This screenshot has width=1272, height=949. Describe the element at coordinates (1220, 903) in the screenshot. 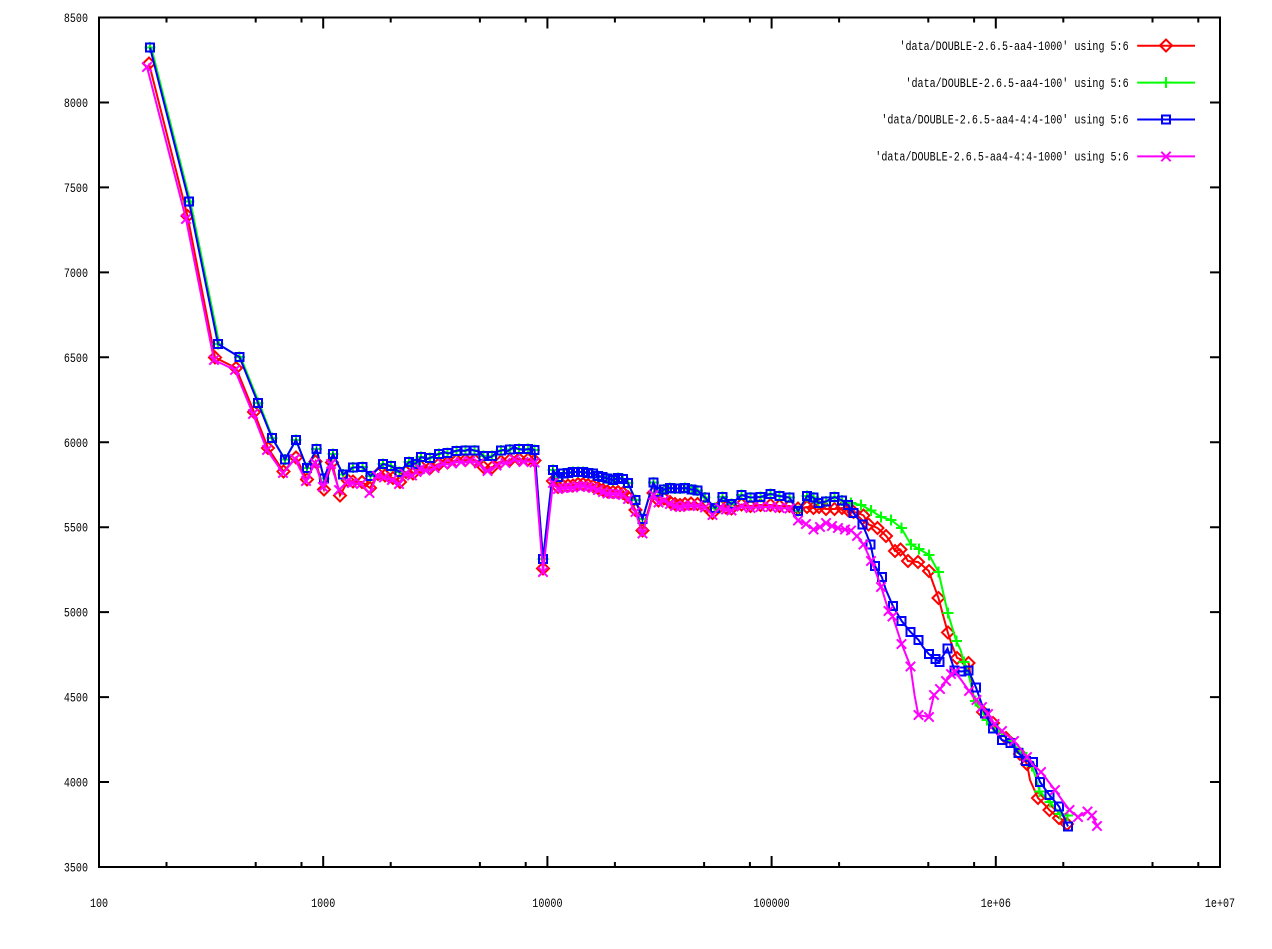

I see `svg-text: 1e+07` at that location.